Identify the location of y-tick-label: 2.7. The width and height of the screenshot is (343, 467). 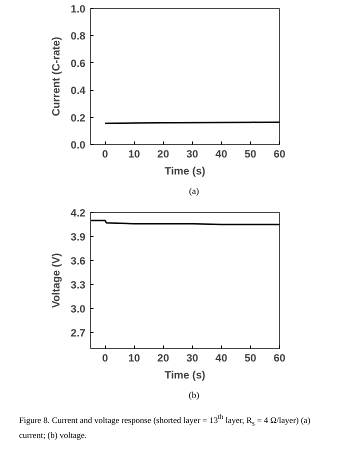
(78, 334).